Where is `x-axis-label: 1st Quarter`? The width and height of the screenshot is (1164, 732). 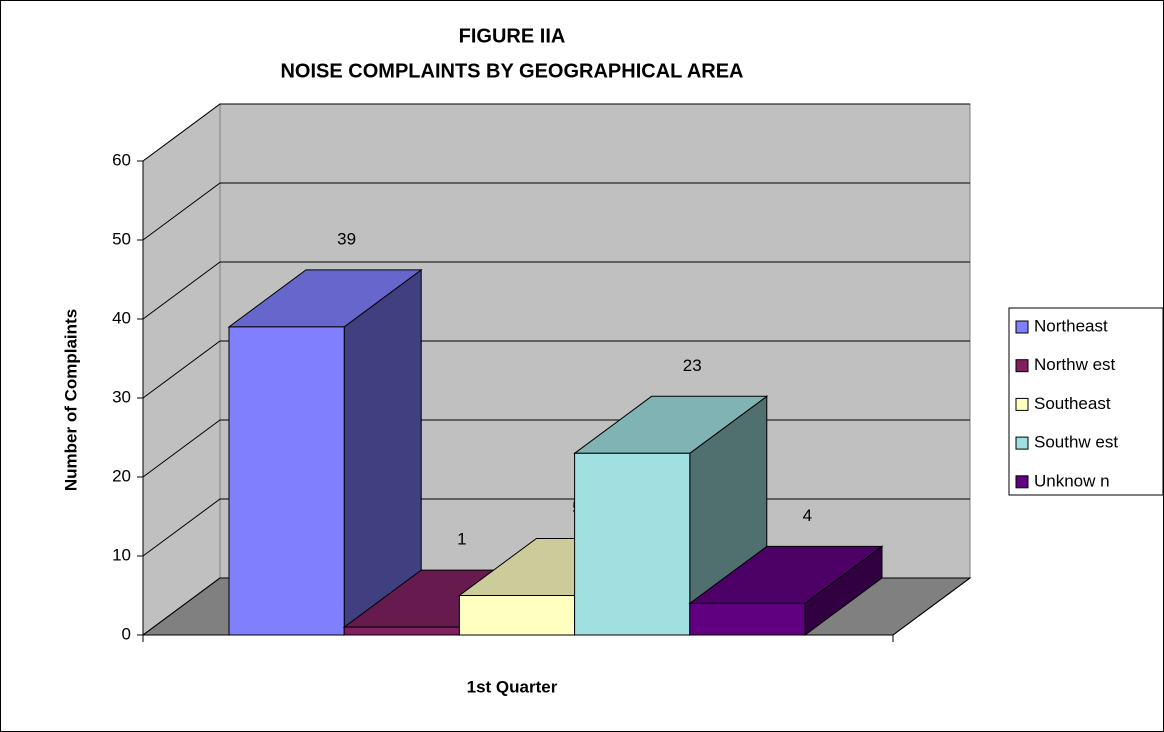 x-axis-label: 1st Quarter is located at coordinates (512, 686).